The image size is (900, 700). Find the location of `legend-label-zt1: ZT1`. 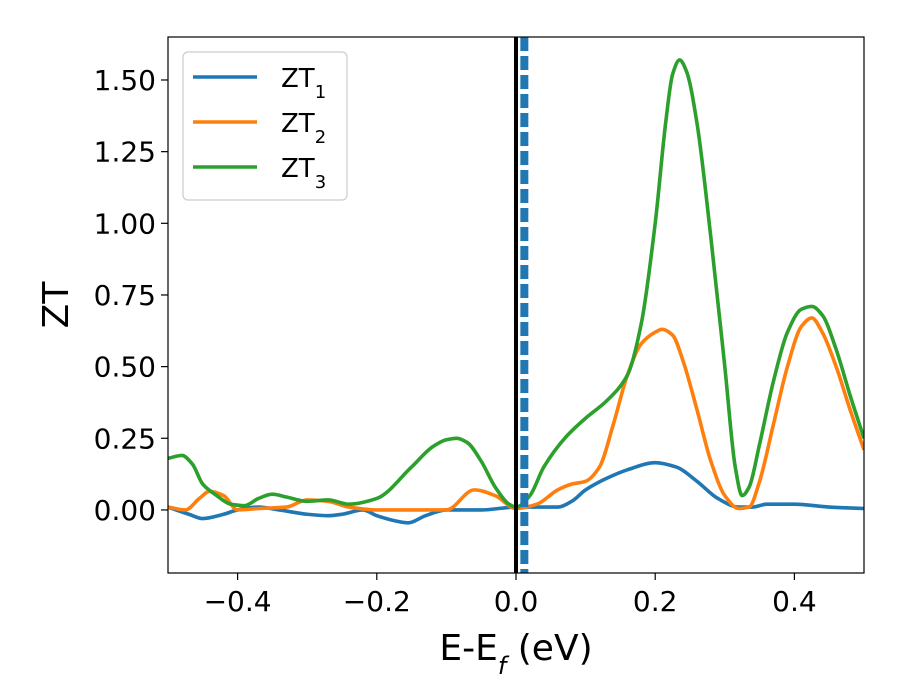

legend-label-zt1: ZT1 is located at coordinates (303, 83).